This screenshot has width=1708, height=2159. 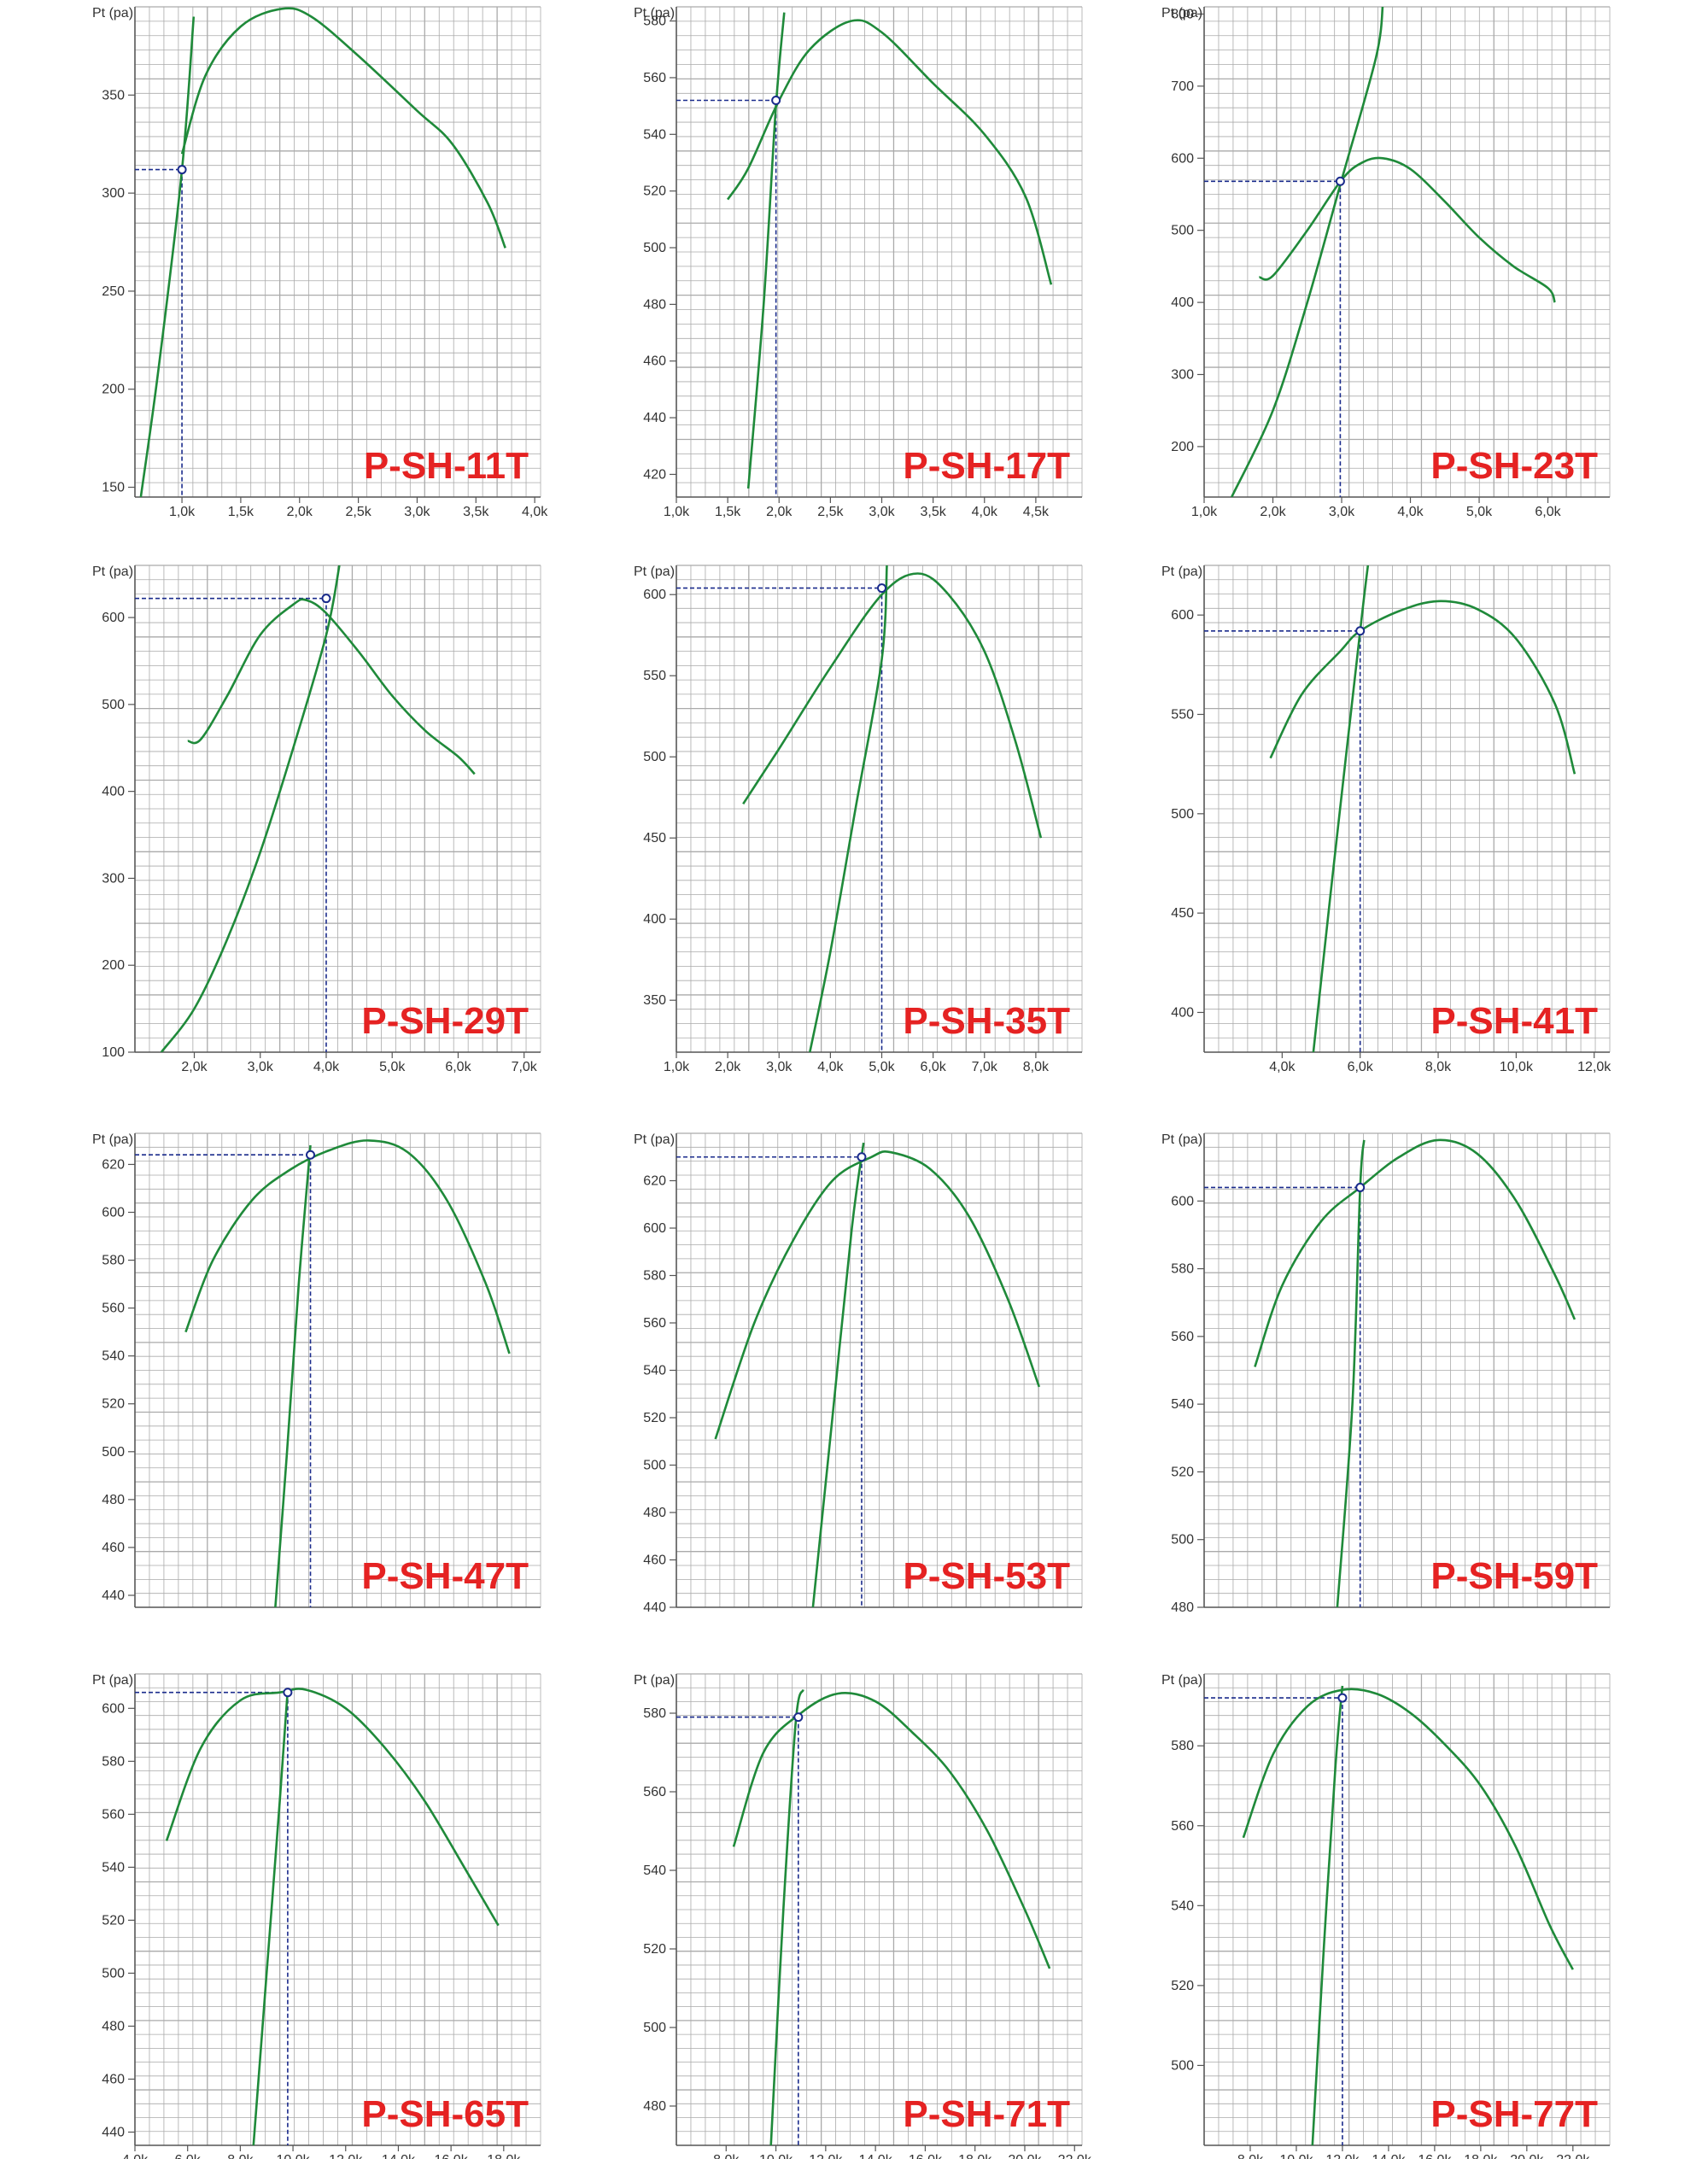 What do you see at coordinates (504, 2156) in the screenshot?
I see `x-tick-label: 18,0k` at bounding box center [504, 2156].